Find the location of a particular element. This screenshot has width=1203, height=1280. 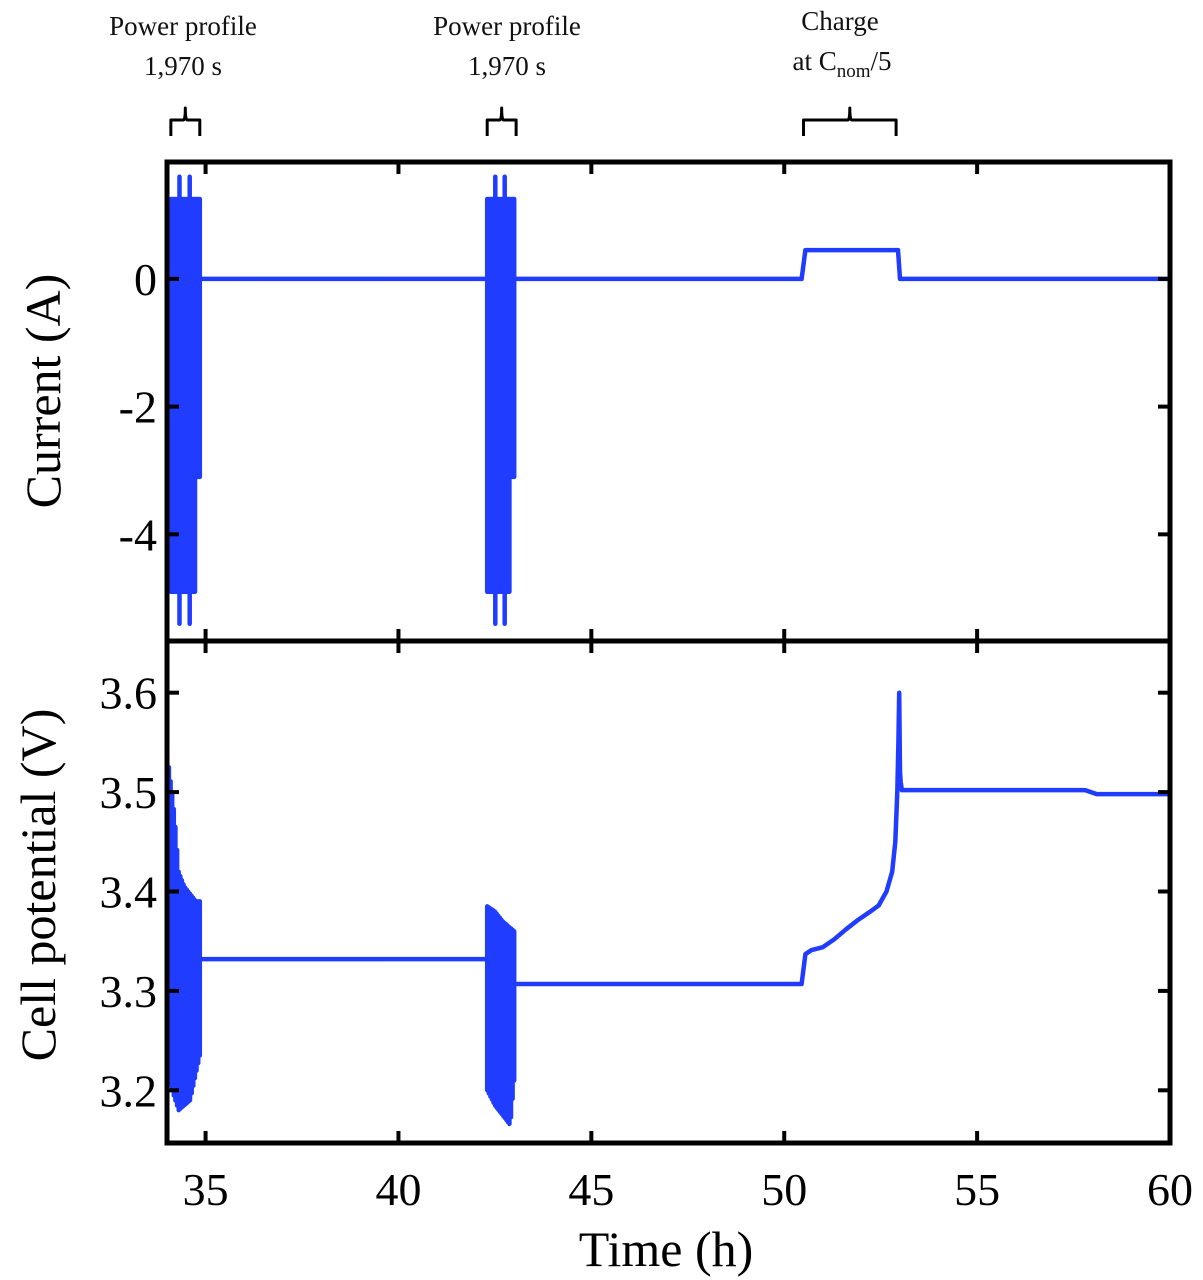

annotation-power-profile-1: Power profile 1,970 s is located at coordinates (183, 73).